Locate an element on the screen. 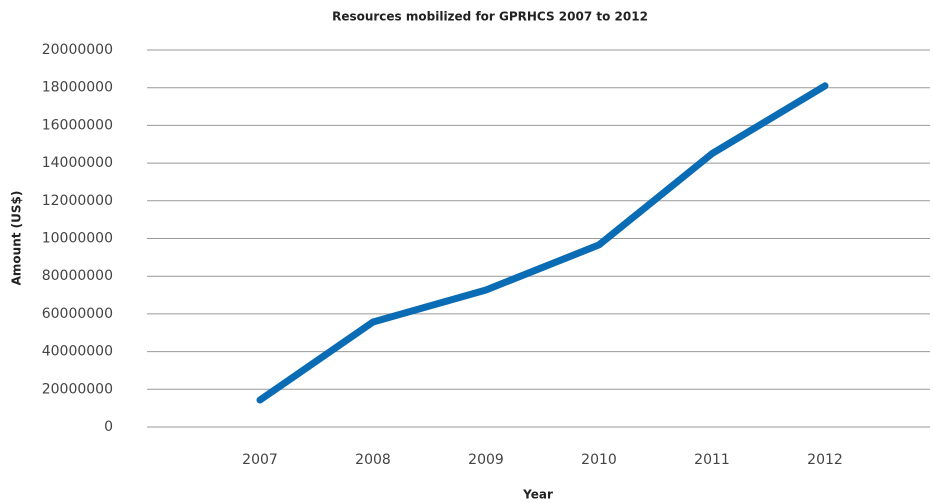 The width and height of the screenshot is (933, 503). x-tick-label: 2012 is located at coordinates (825, 460).